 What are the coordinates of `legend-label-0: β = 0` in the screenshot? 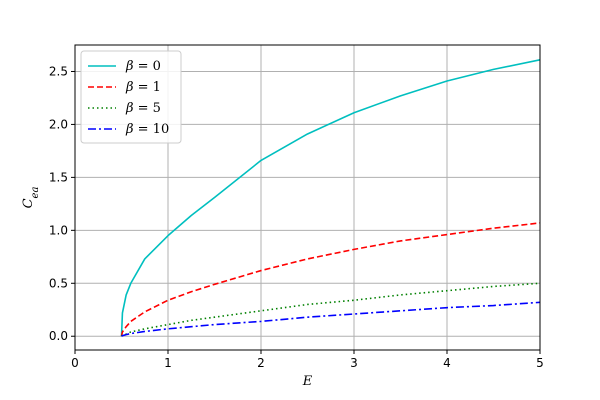 It's located at (143, 66).